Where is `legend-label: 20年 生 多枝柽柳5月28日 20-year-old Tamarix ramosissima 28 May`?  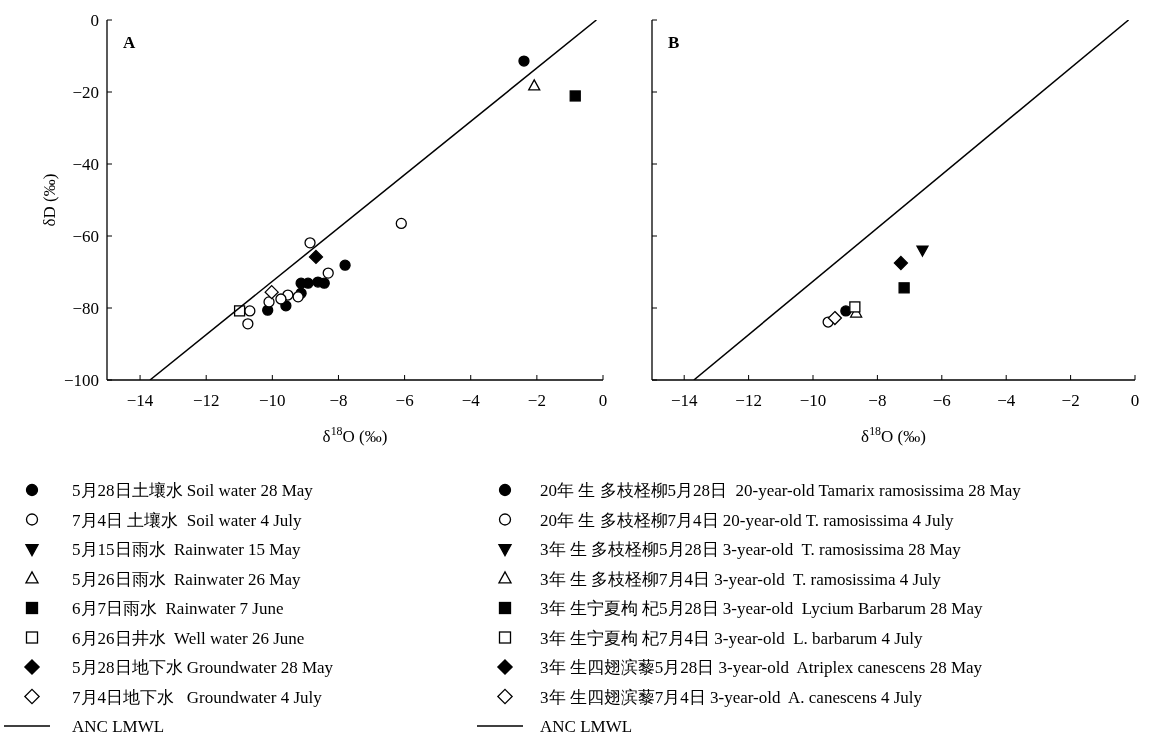 legend-label: 20年 生 多枝柽柳5月28日 20-year-old Tamarix ramosissima 28 May is located at coordinates (781, 490).